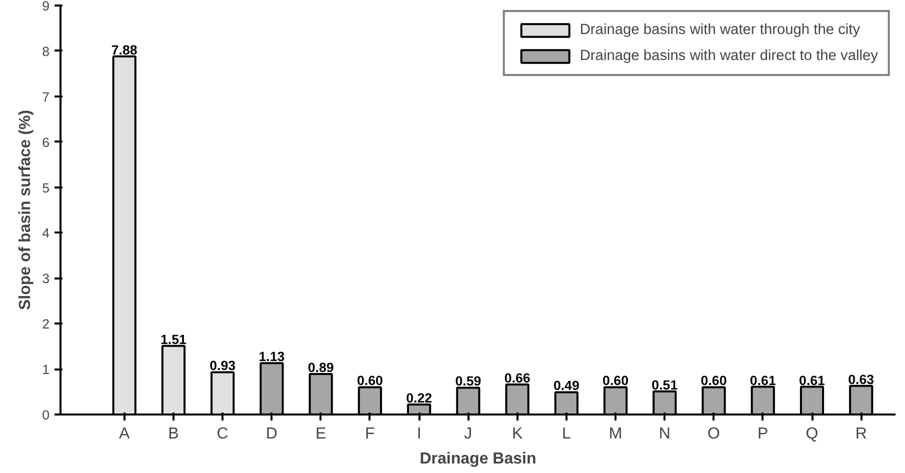  I want to click on data-label: 1.51, so click(174, 339).